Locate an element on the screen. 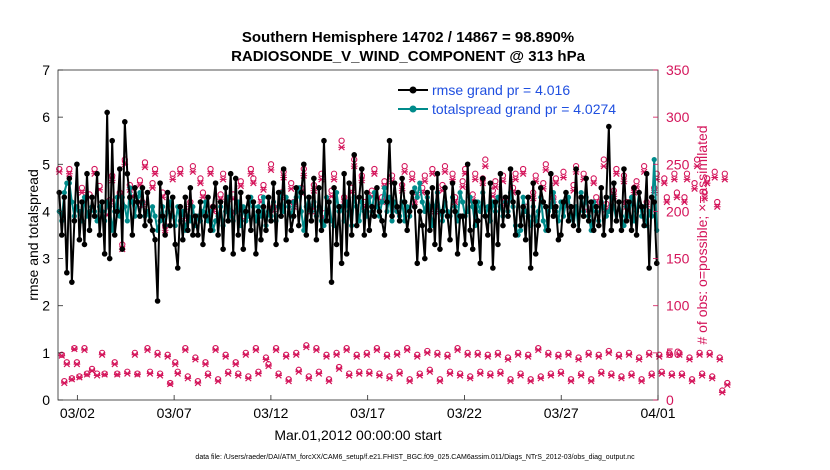 Image resolution: width=830 pixels, height=470 pixels. x-tick-label: 03/22 is located at coordinates (464, 413).